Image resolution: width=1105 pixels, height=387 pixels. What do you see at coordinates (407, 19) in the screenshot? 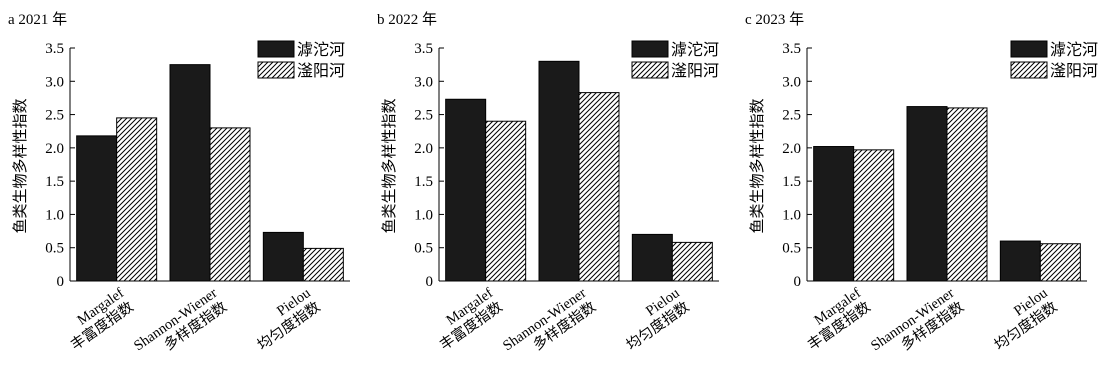
I see `panel-title: b 2022 年` at bounding box center [407, 19].